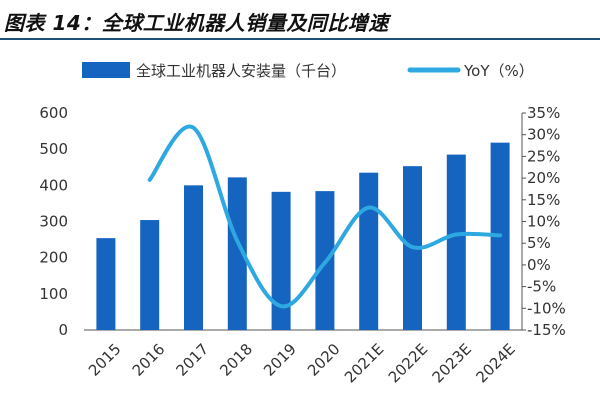 The image size is (600, 400). Describe the element at coordinates (53, 185) in the screenshot. I see `y-left-tick-400: 400` at that location.